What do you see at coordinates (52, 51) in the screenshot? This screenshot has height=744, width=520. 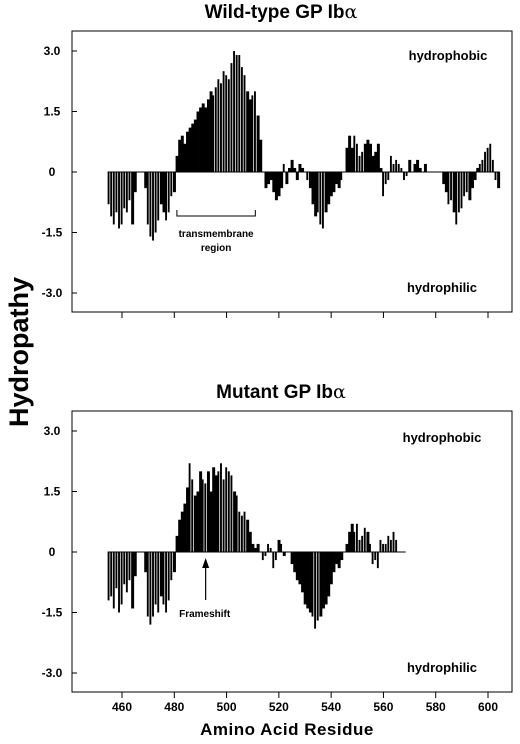 I see `y-tick-label: 3.0` at bounding box center [52, 51].